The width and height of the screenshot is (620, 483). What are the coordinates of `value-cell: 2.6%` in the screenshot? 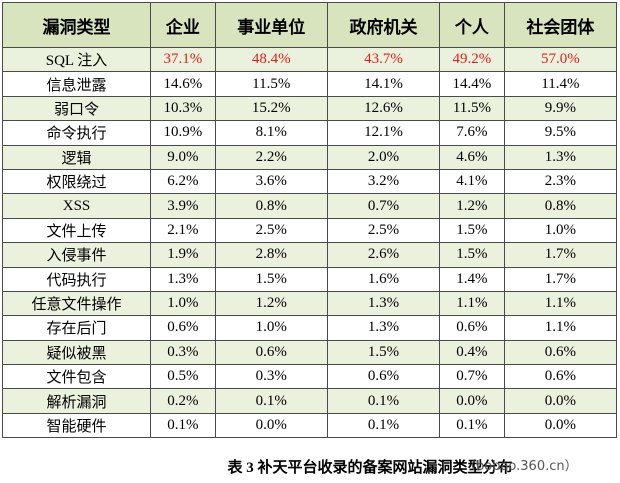 It's located at (383, 255).